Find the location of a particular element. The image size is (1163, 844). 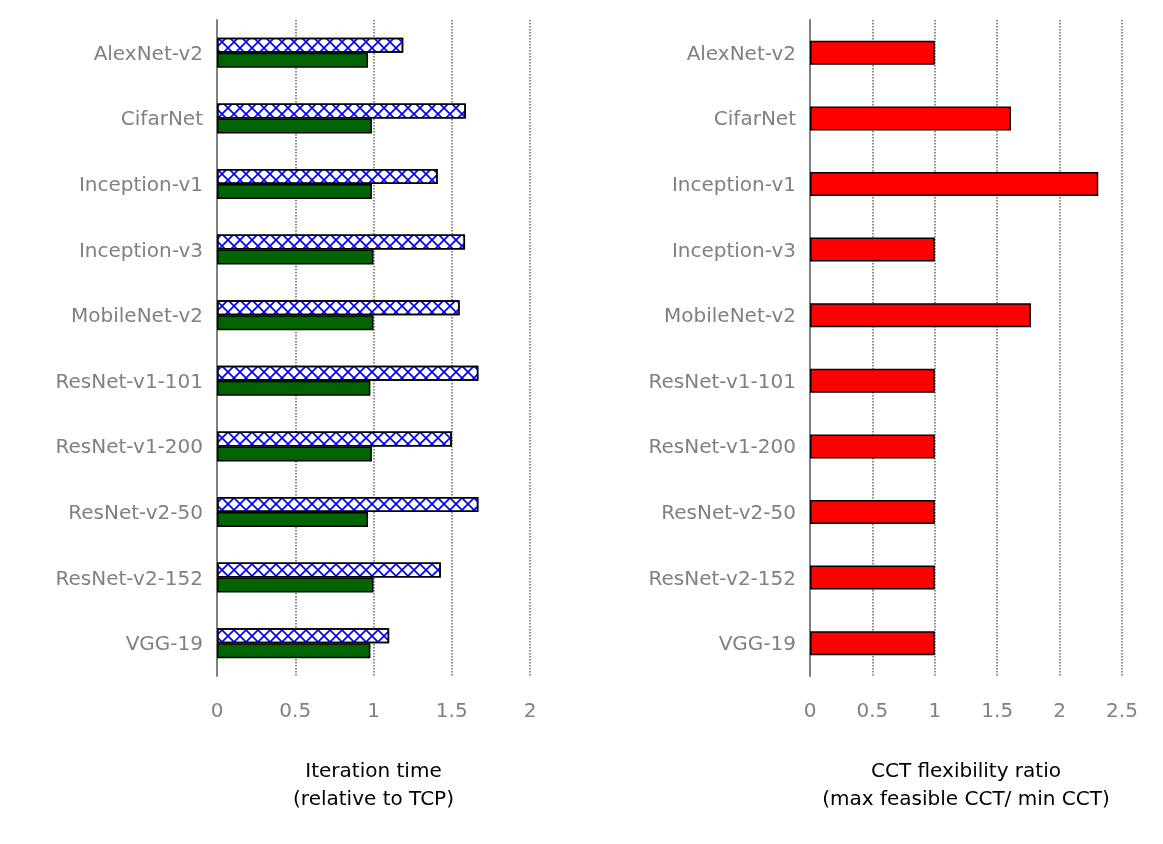

x-tick-label: 2.5 is located at coordinates (1122, 710).